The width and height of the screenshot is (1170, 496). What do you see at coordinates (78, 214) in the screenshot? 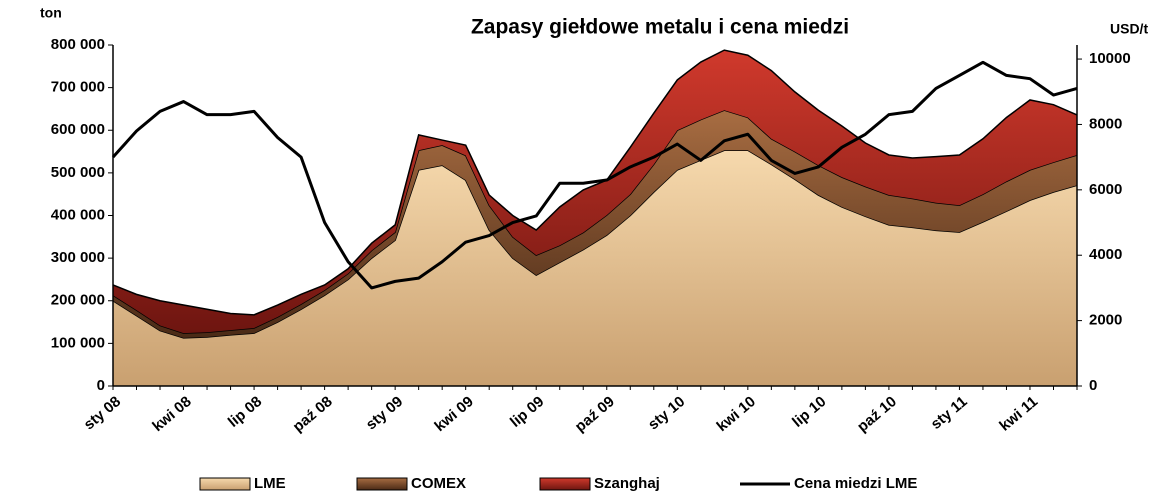
I see `y-tick-label: 400 000` at bounding box center [78, 214].